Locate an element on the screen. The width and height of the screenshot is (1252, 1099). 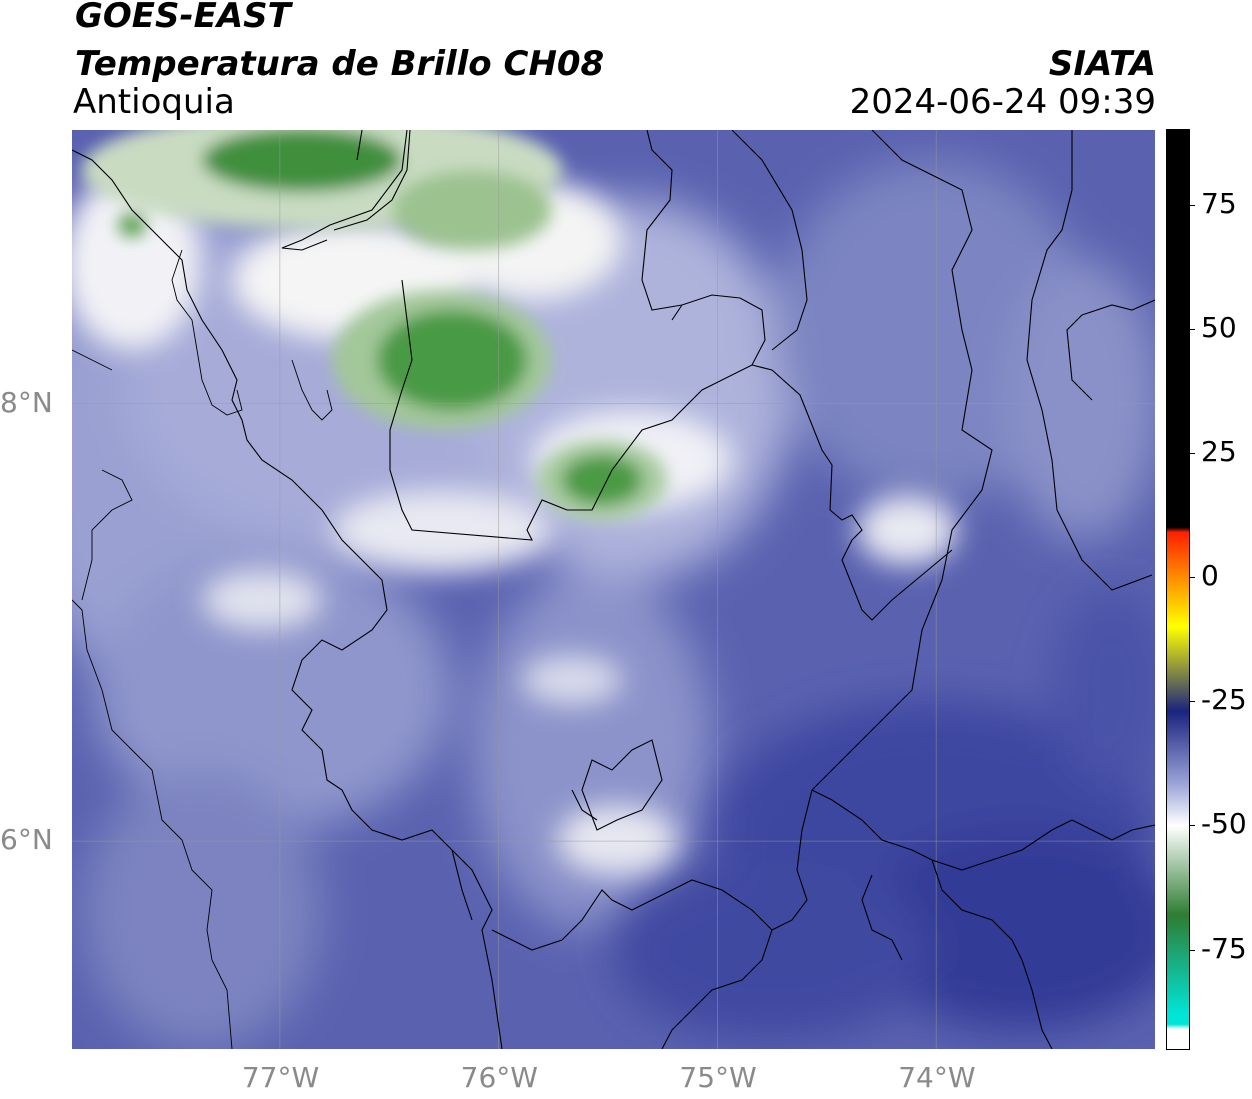
timestamp-label: 2024-06-24 09:39 is located at coordinates (1002, 102).